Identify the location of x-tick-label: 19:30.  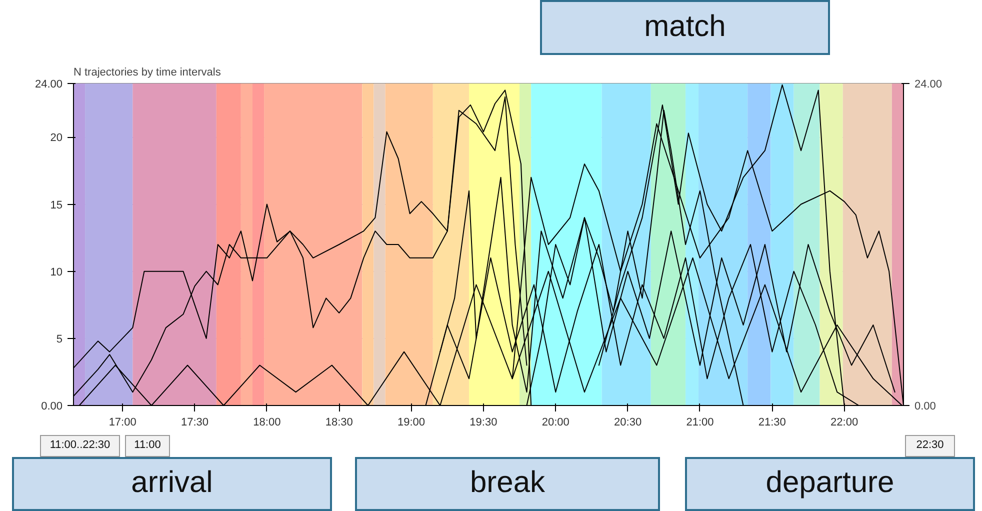
(484, 422).